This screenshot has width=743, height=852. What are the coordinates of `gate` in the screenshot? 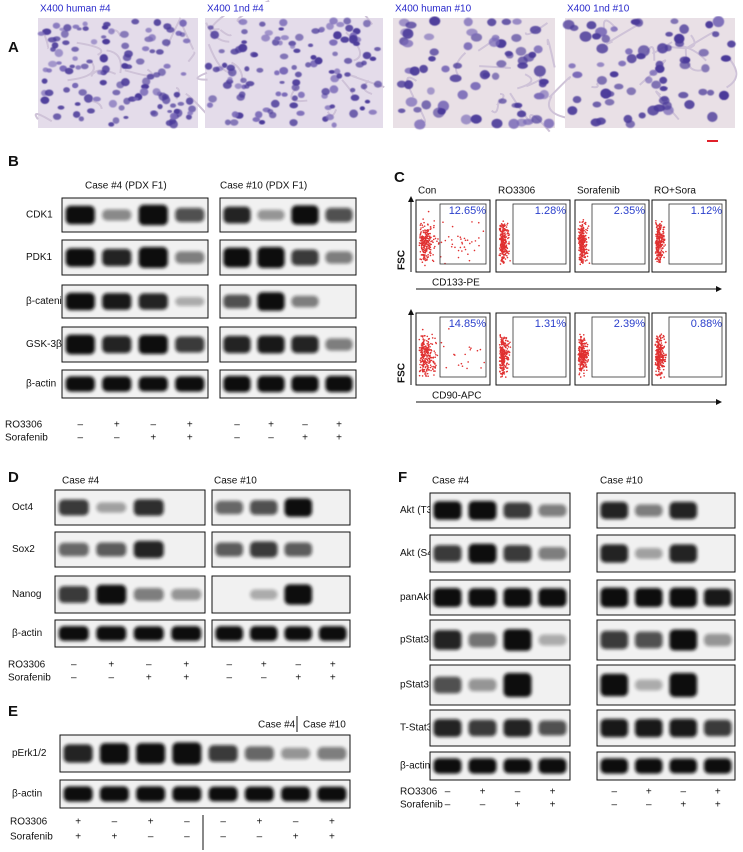 It's located at (618, 347).